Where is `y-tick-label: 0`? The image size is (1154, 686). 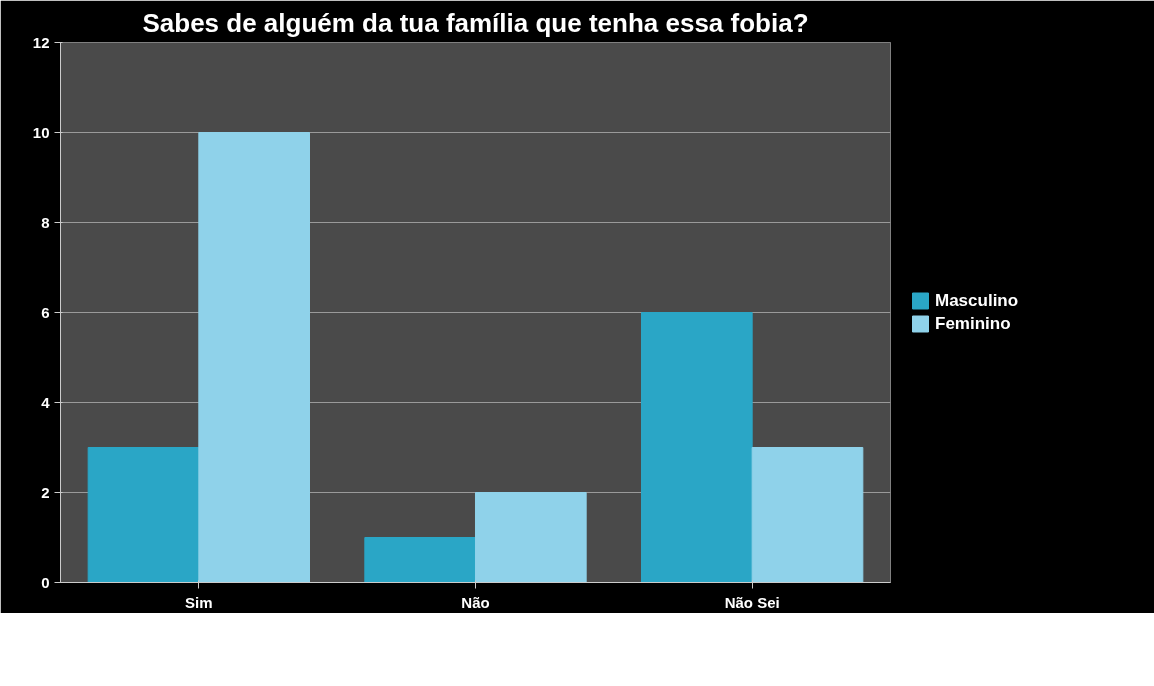
y-tick-label: 0 is located at coordinates (45, 582).